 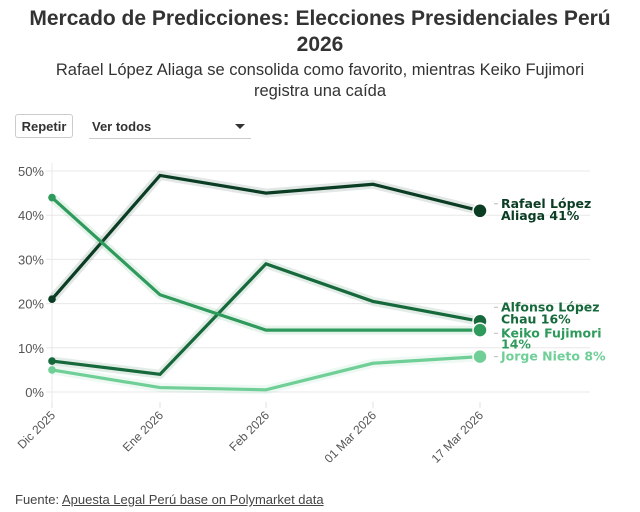 I want to click on x-tick-label: Ene 2026, so click(x=143, y=431).